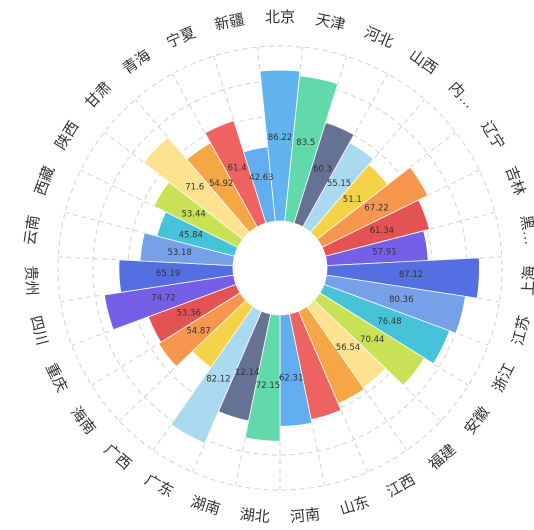 Image resolution: width=534 pixels, height=530 pixels. What do you see at coordinates (305, 143) in the screenshot?
I see `value-label-天津: 83.5` at bounding box center [305, 143].